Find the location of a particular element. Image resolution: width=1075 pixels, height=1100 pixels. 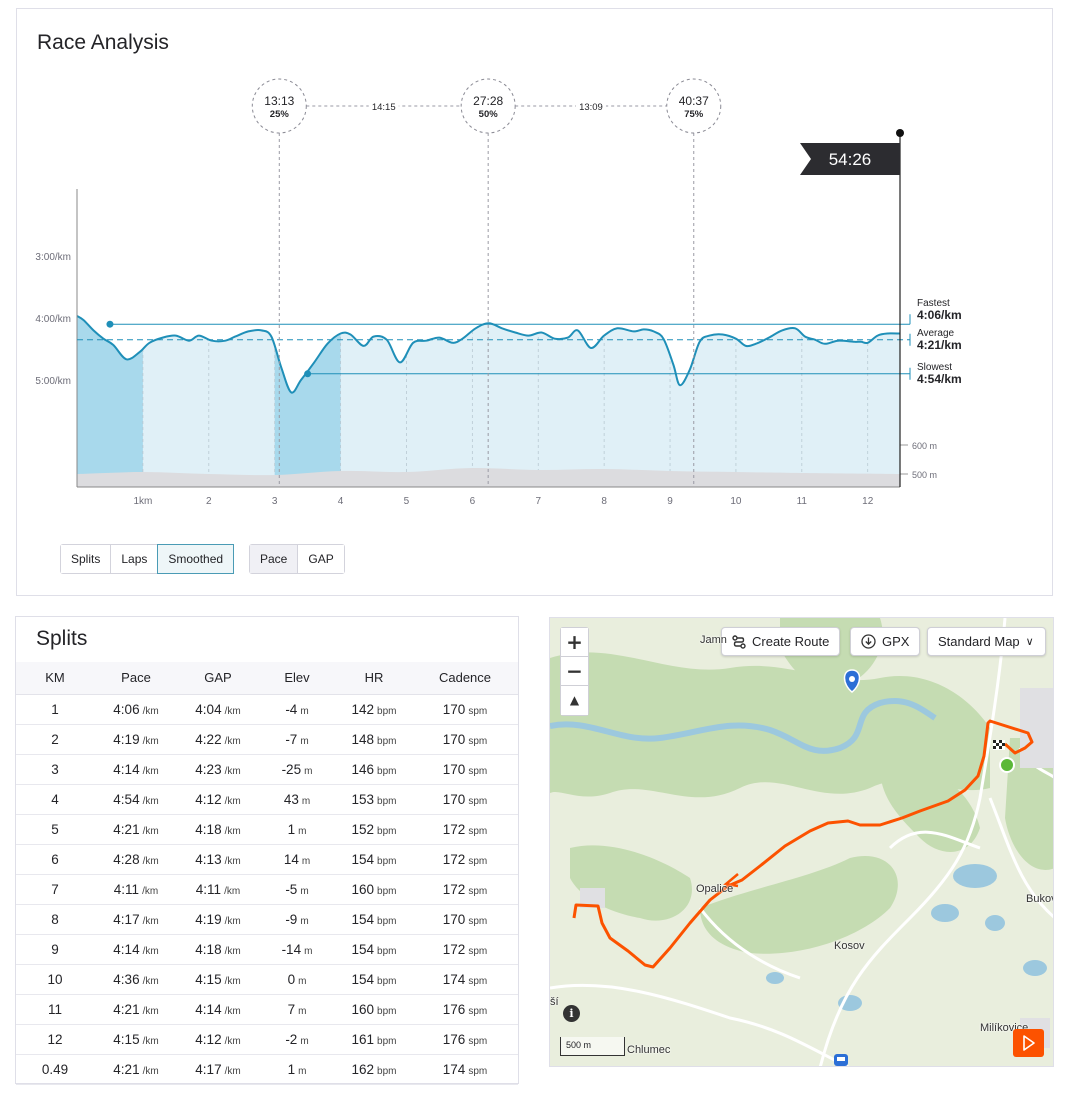

split-value: 152 is located at coordinates (363, 829).